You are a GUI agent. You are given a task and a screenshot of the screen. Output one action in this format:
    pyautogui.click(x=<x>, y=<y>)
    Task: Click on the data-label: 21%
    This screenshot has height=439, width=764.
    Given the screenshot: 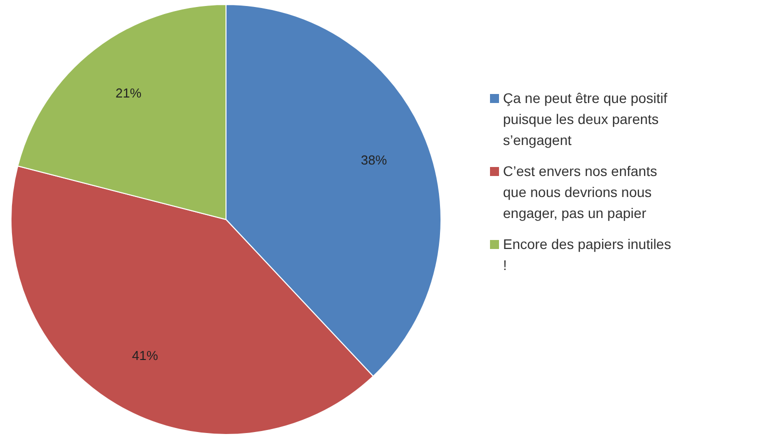 What is the action you would take?
    pyautogui.click(x=128, y=92)
    